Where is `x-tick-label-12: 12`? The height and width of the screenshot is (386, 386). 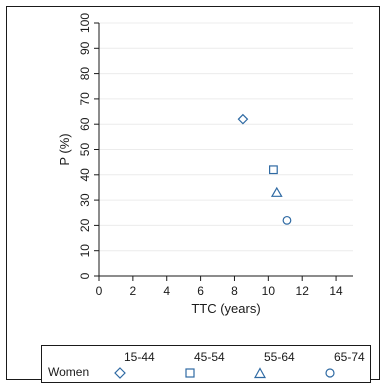 x-tick-label-12: 12 is located at coordinates (303, 291).